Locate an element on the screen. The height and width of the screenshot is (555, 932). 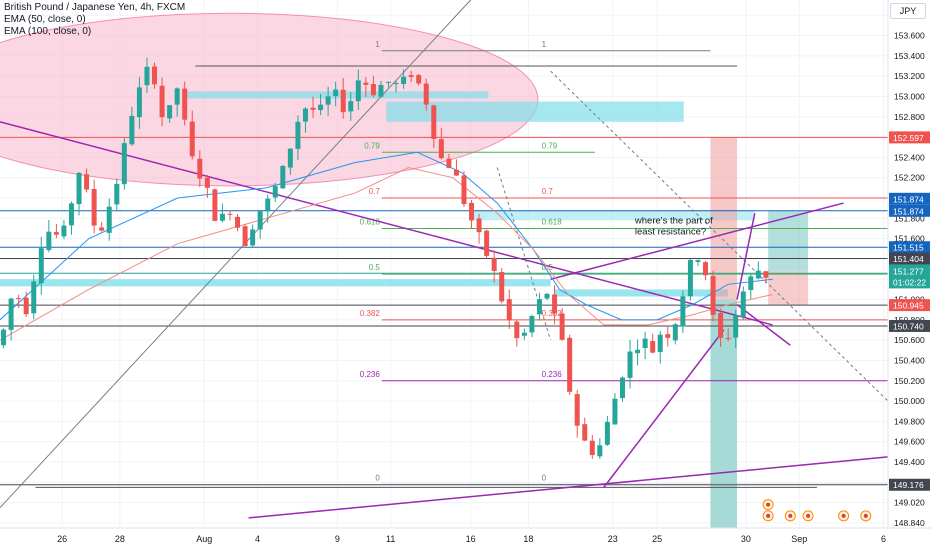
price-level-badge-label: 151.404 is located at coordinates (908, 259).